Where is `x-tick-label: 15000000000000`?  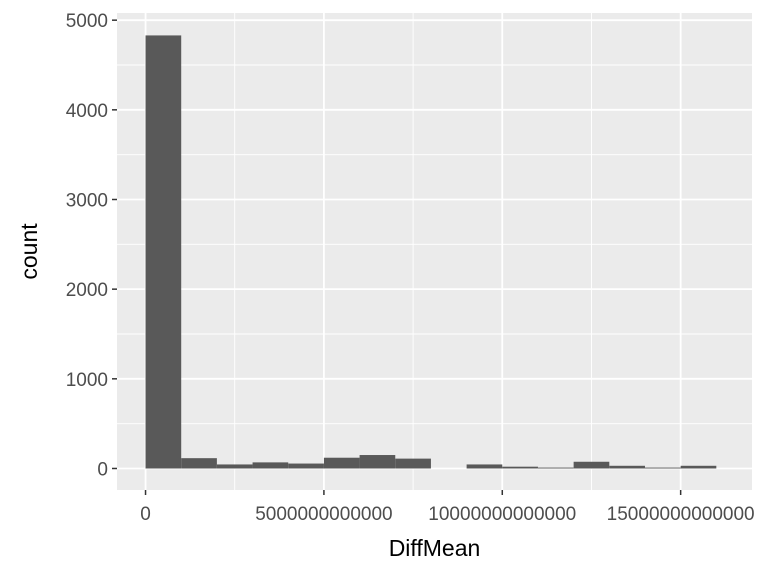
x-tick-label: 15000000000000 is located at coordinates (681, 514).